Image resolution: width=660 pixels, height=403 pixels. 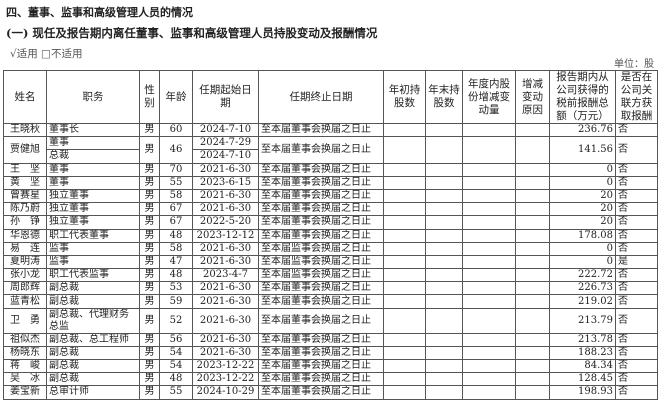 What do you see at coordinates (330, 301) in the screenshot?
I see `table-row: 蓝青松 副总裁男 59 2021-6-30 至本届董事会换届之日止 219.02 否` at bounding box center [330, 301].